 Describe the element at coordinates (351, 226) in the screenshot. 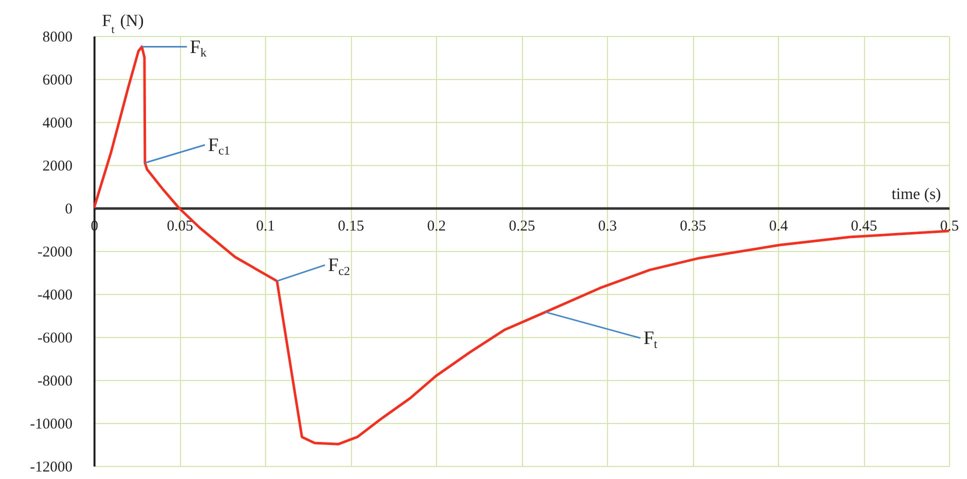

I see `x-tick-label: 0.15` at that location.